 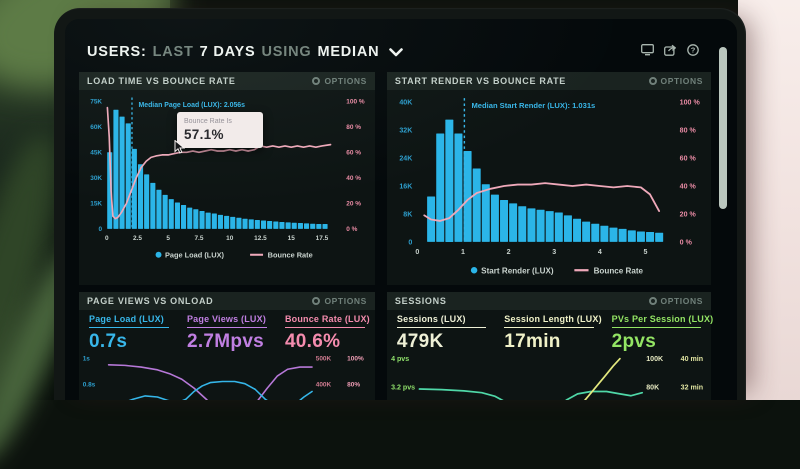 What do you see at coordinates (509, 252) in the screenshot?
I see `svg-text: 2` at bounding box center [509, 252].